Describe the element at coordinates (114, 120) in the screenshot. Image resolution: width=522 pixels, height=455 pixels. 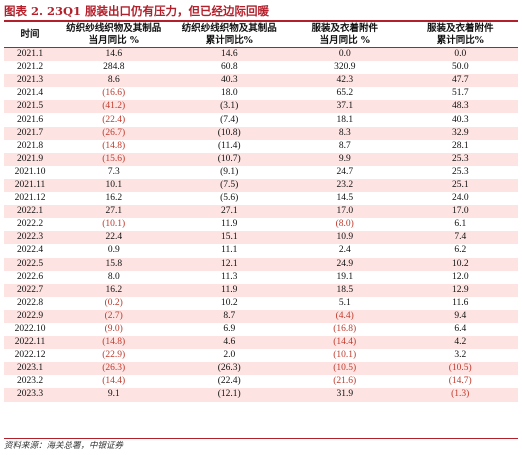
I see `cell-textile-monthly: (22.4)` at that location.